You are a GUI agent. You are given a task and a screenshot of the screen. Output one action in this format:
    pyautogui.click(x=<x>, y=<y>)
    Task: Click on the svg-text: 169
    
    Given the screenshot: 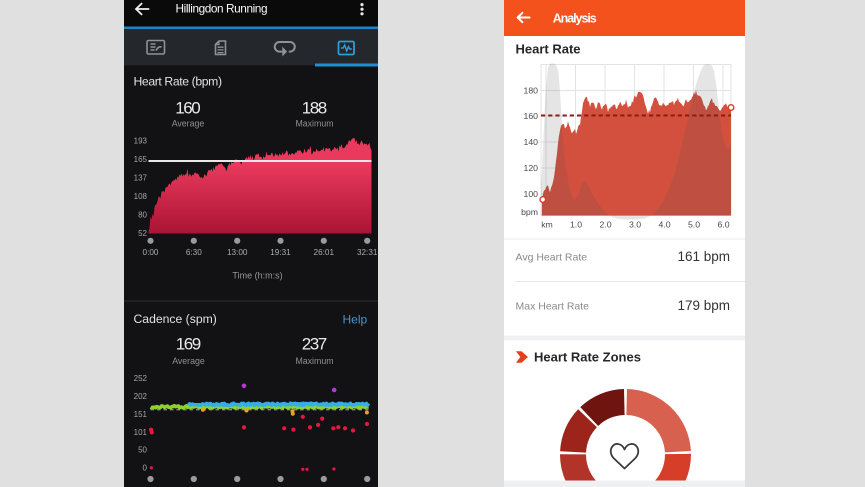 What is the action you would take?
    pyautogui.click(x=188, y=343)
    